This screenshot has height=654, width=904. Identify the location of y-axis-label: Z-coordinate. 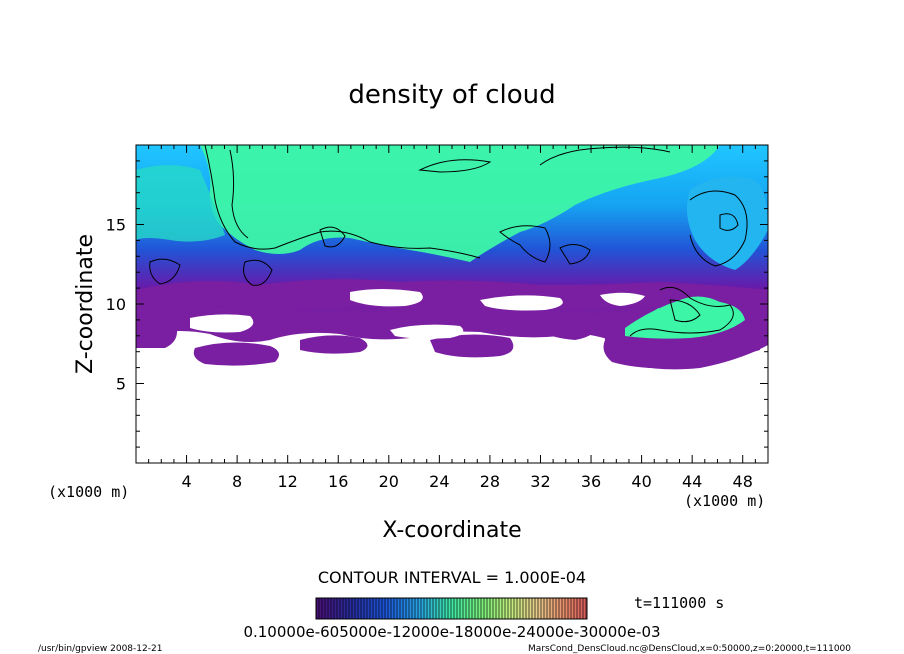
(85, 304).